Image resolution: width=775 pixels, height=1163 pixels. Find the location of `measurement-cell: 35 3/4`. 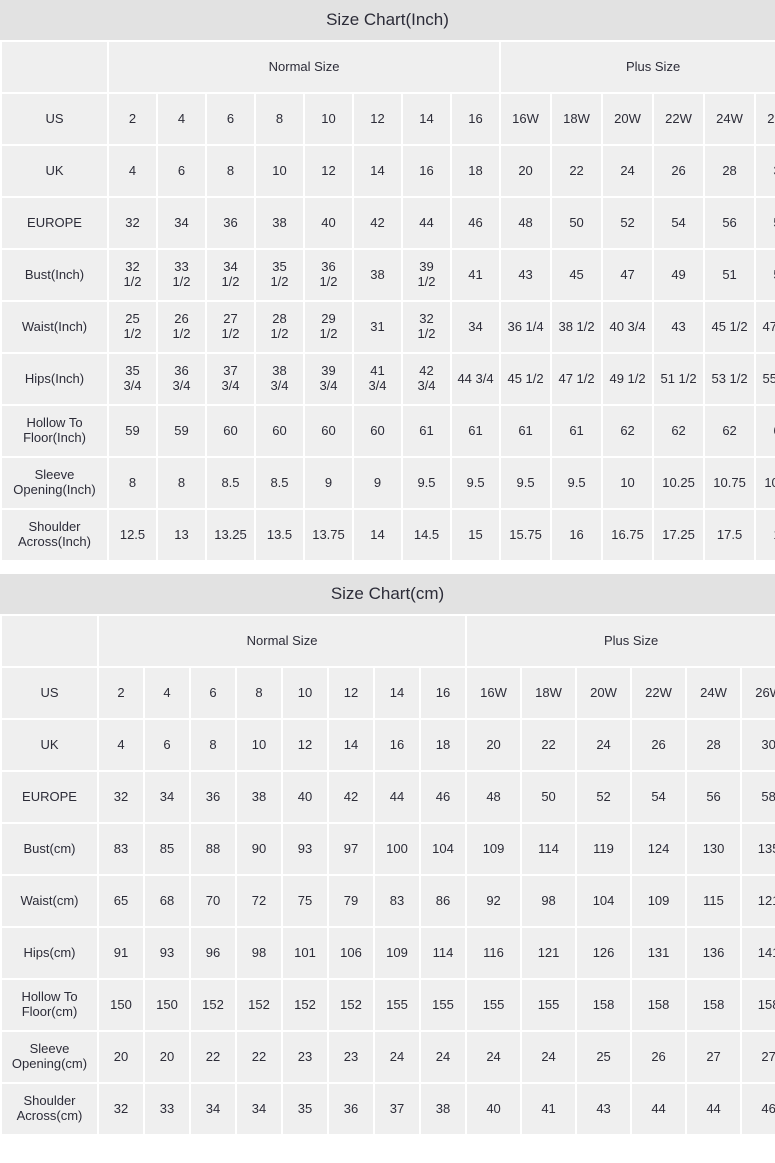

measurement-cell: 35 3/4 is located at coordinates (132, 379).